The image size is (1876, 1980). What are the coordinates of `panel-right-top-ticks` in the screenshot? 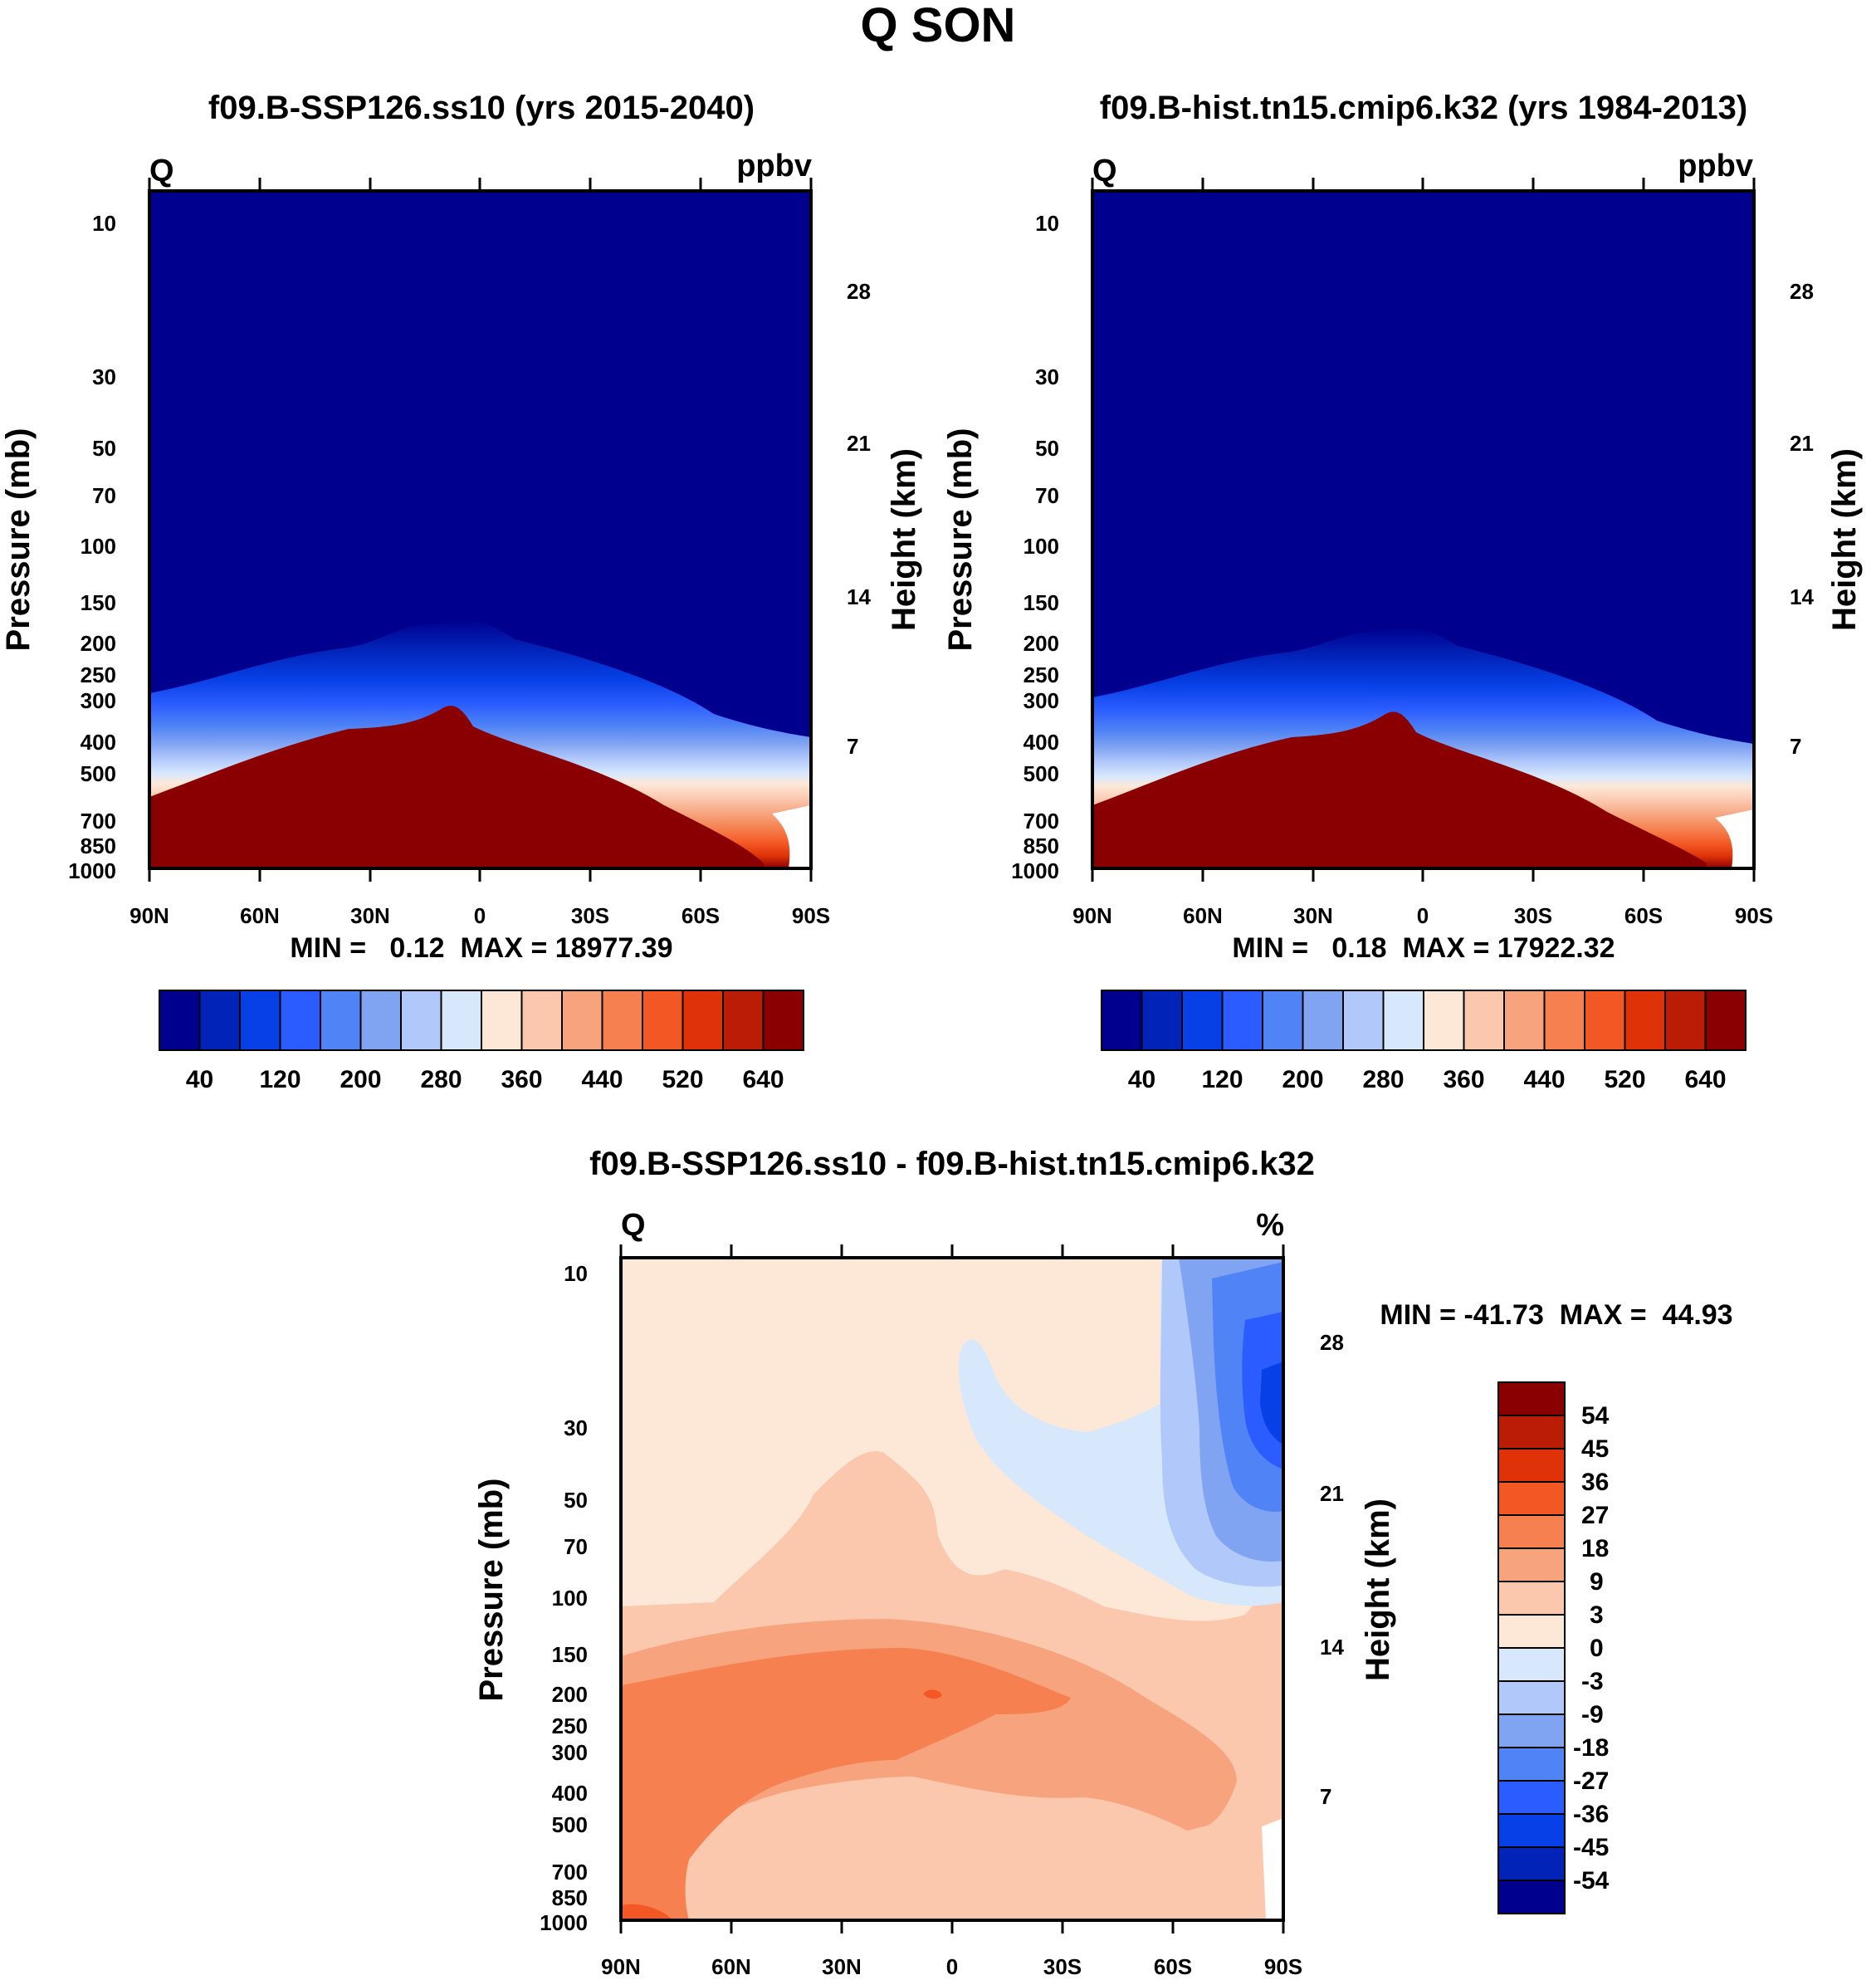 It's located at (1423, 185).